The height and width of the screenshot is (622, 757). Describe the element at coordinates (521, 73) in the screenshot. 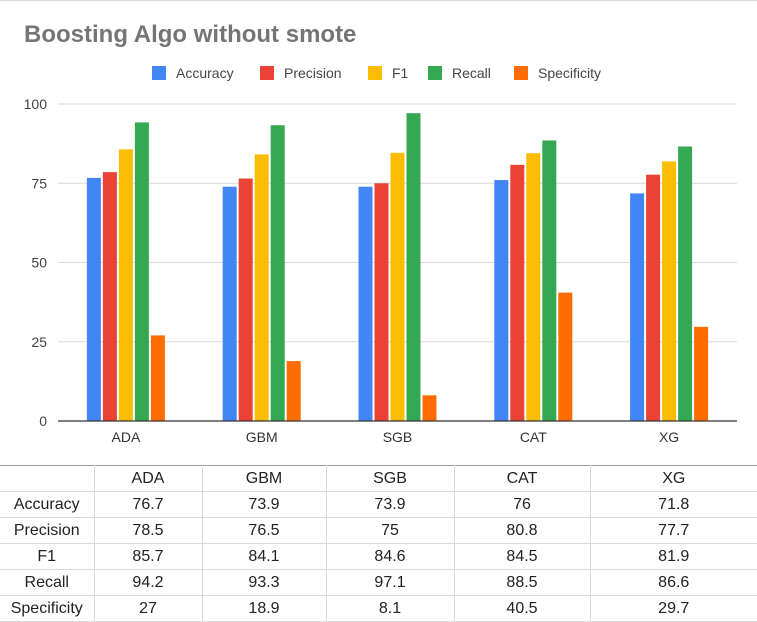

I see `legend-swatch-specificity` at that location.